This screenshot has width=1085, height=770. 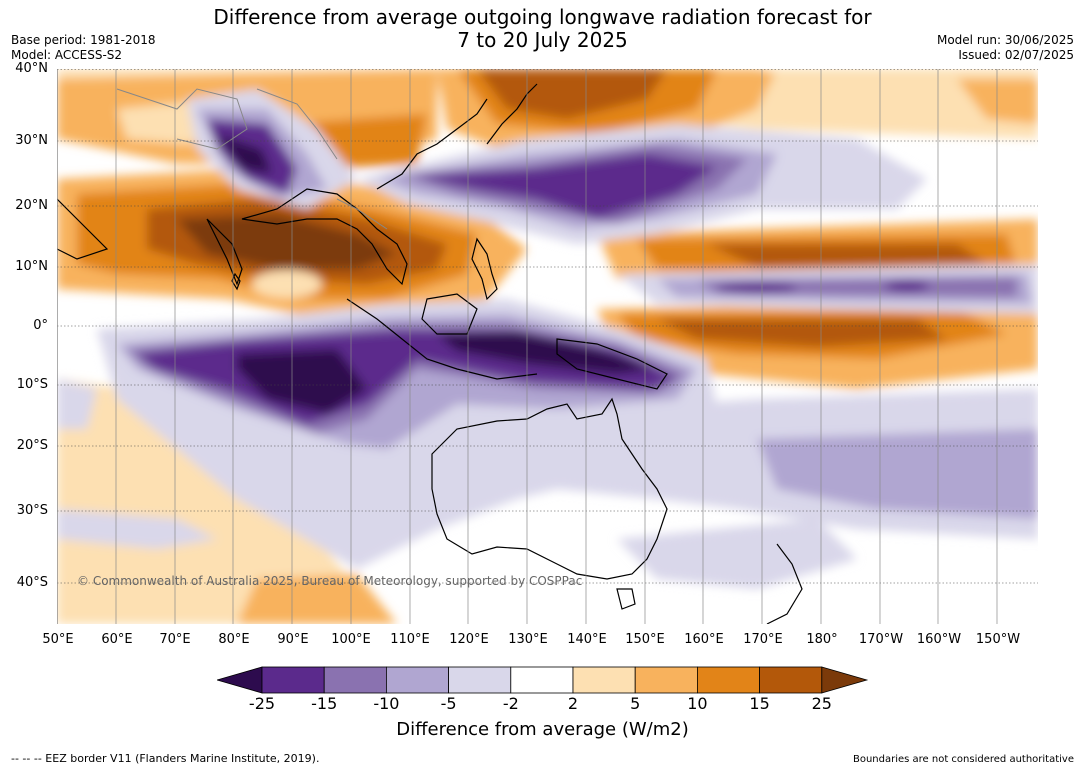 I want to click on colorbar-tick-label: 5, so click(x=635, y=703).